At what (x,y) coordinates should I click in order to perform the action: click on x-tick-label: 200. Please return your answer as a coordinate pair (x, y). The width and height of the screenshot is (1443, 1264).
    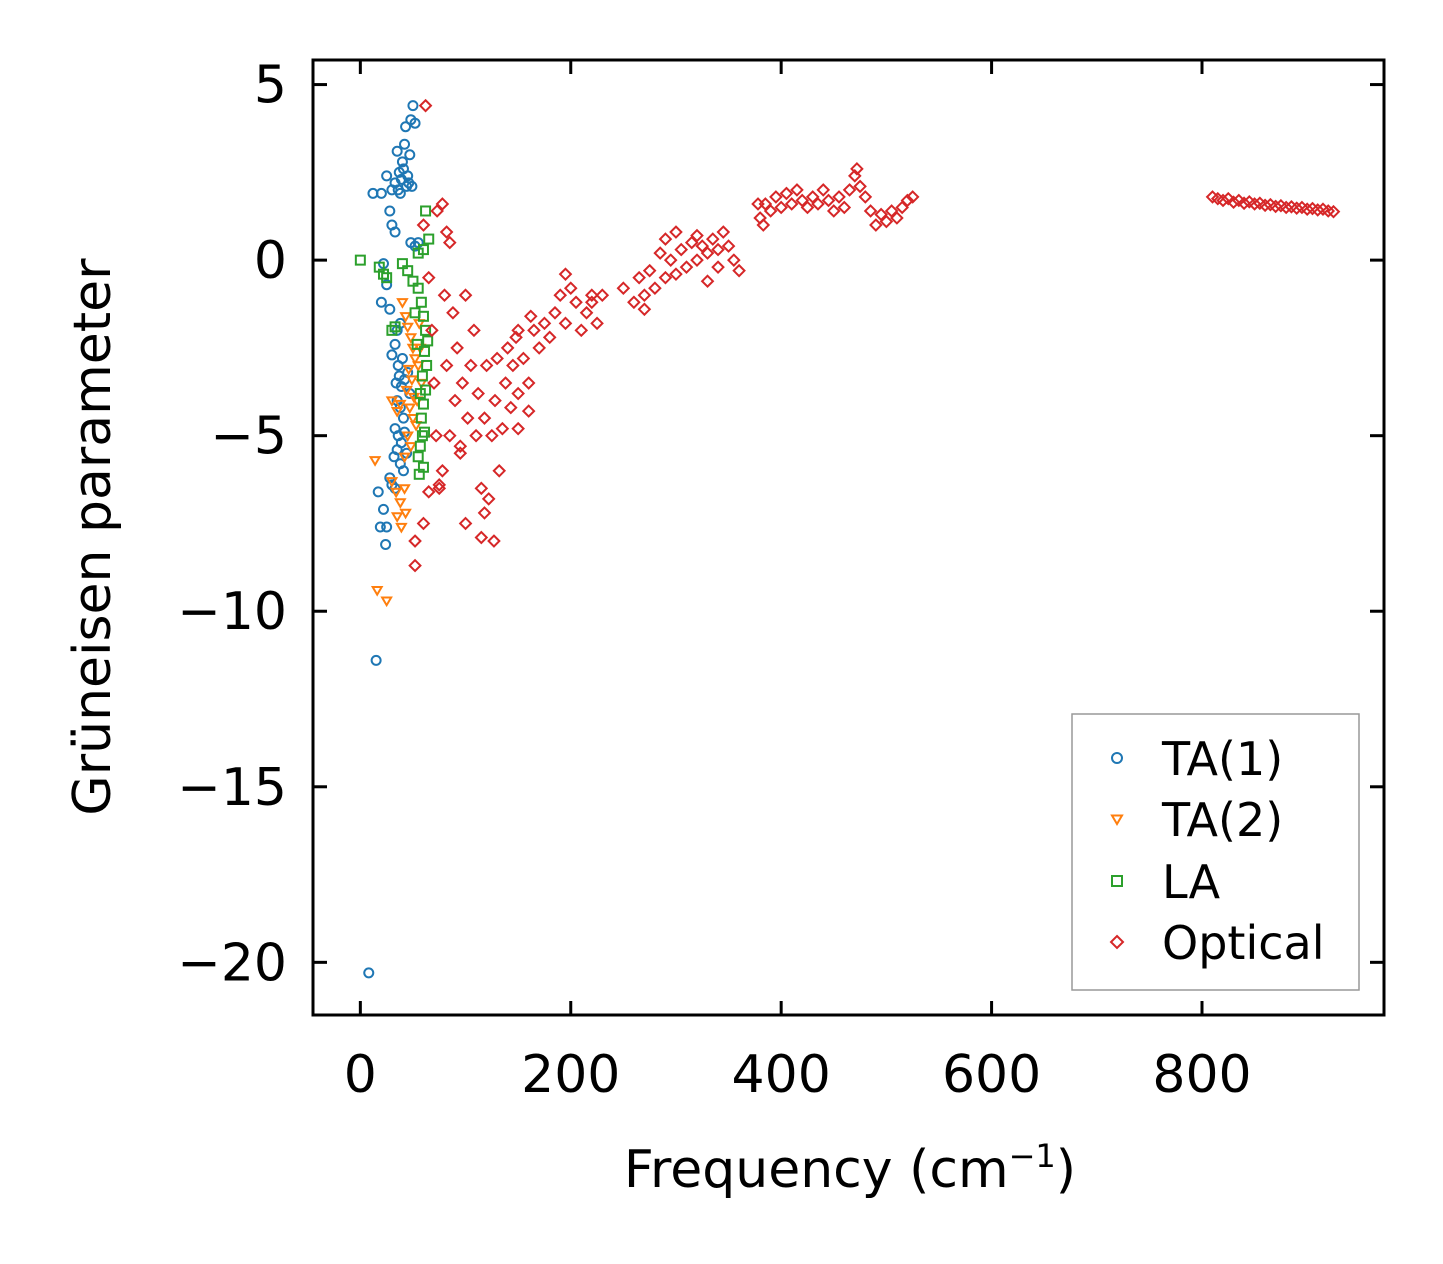
    Looking at the image, I should click on (570, 1075).